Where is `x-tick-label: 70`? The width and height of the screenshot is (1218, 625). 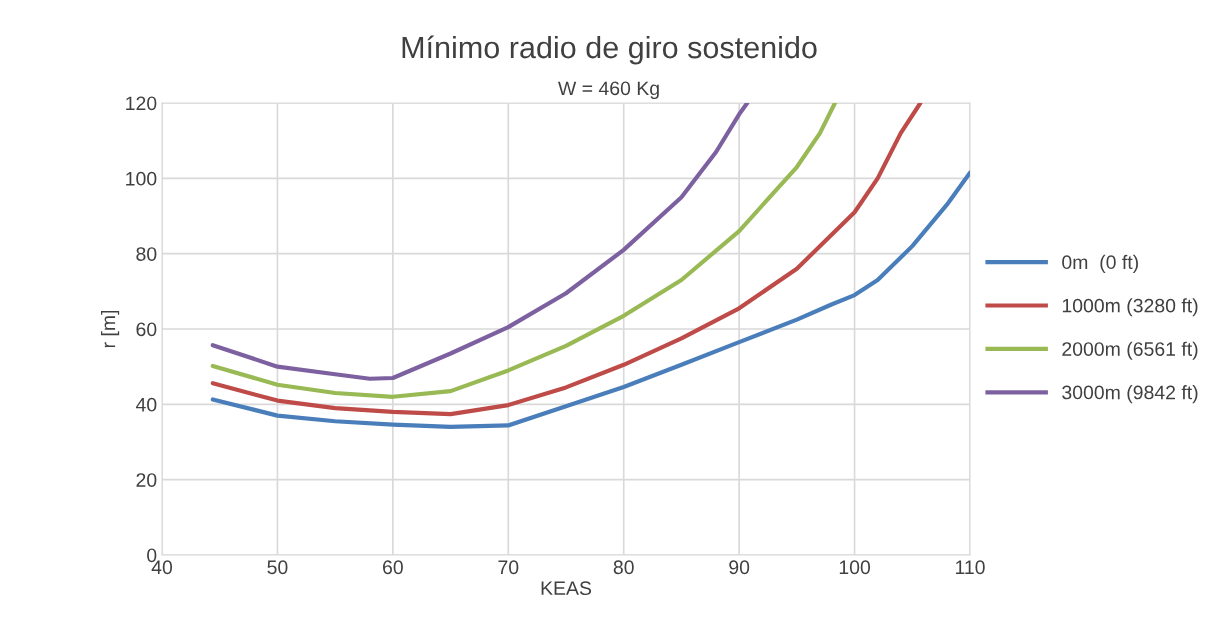 x-tick-label: 70 is located at coordinates (508, 567).